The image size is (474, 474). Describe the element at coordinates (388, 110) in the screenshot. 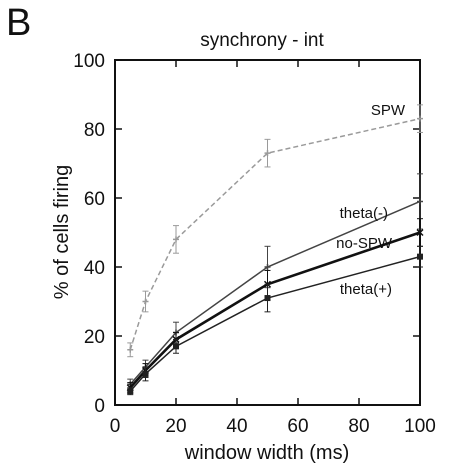

I see `series-label: SPW` at that location.